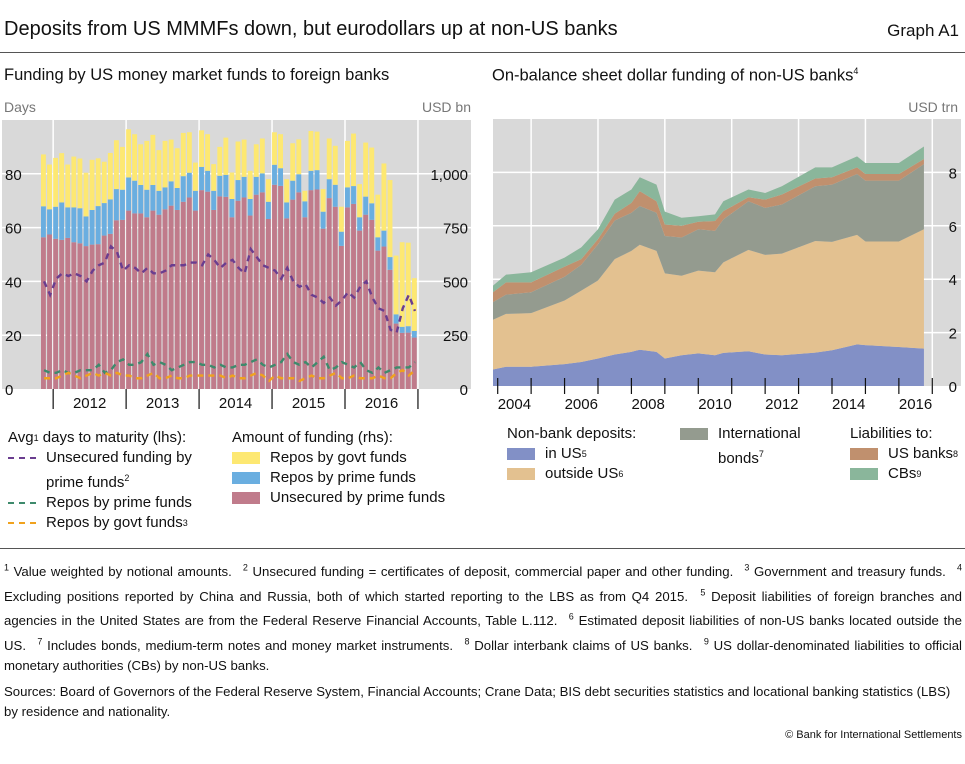  I want to click on right-legend-bonds: International bonds7, so click(754, 446).